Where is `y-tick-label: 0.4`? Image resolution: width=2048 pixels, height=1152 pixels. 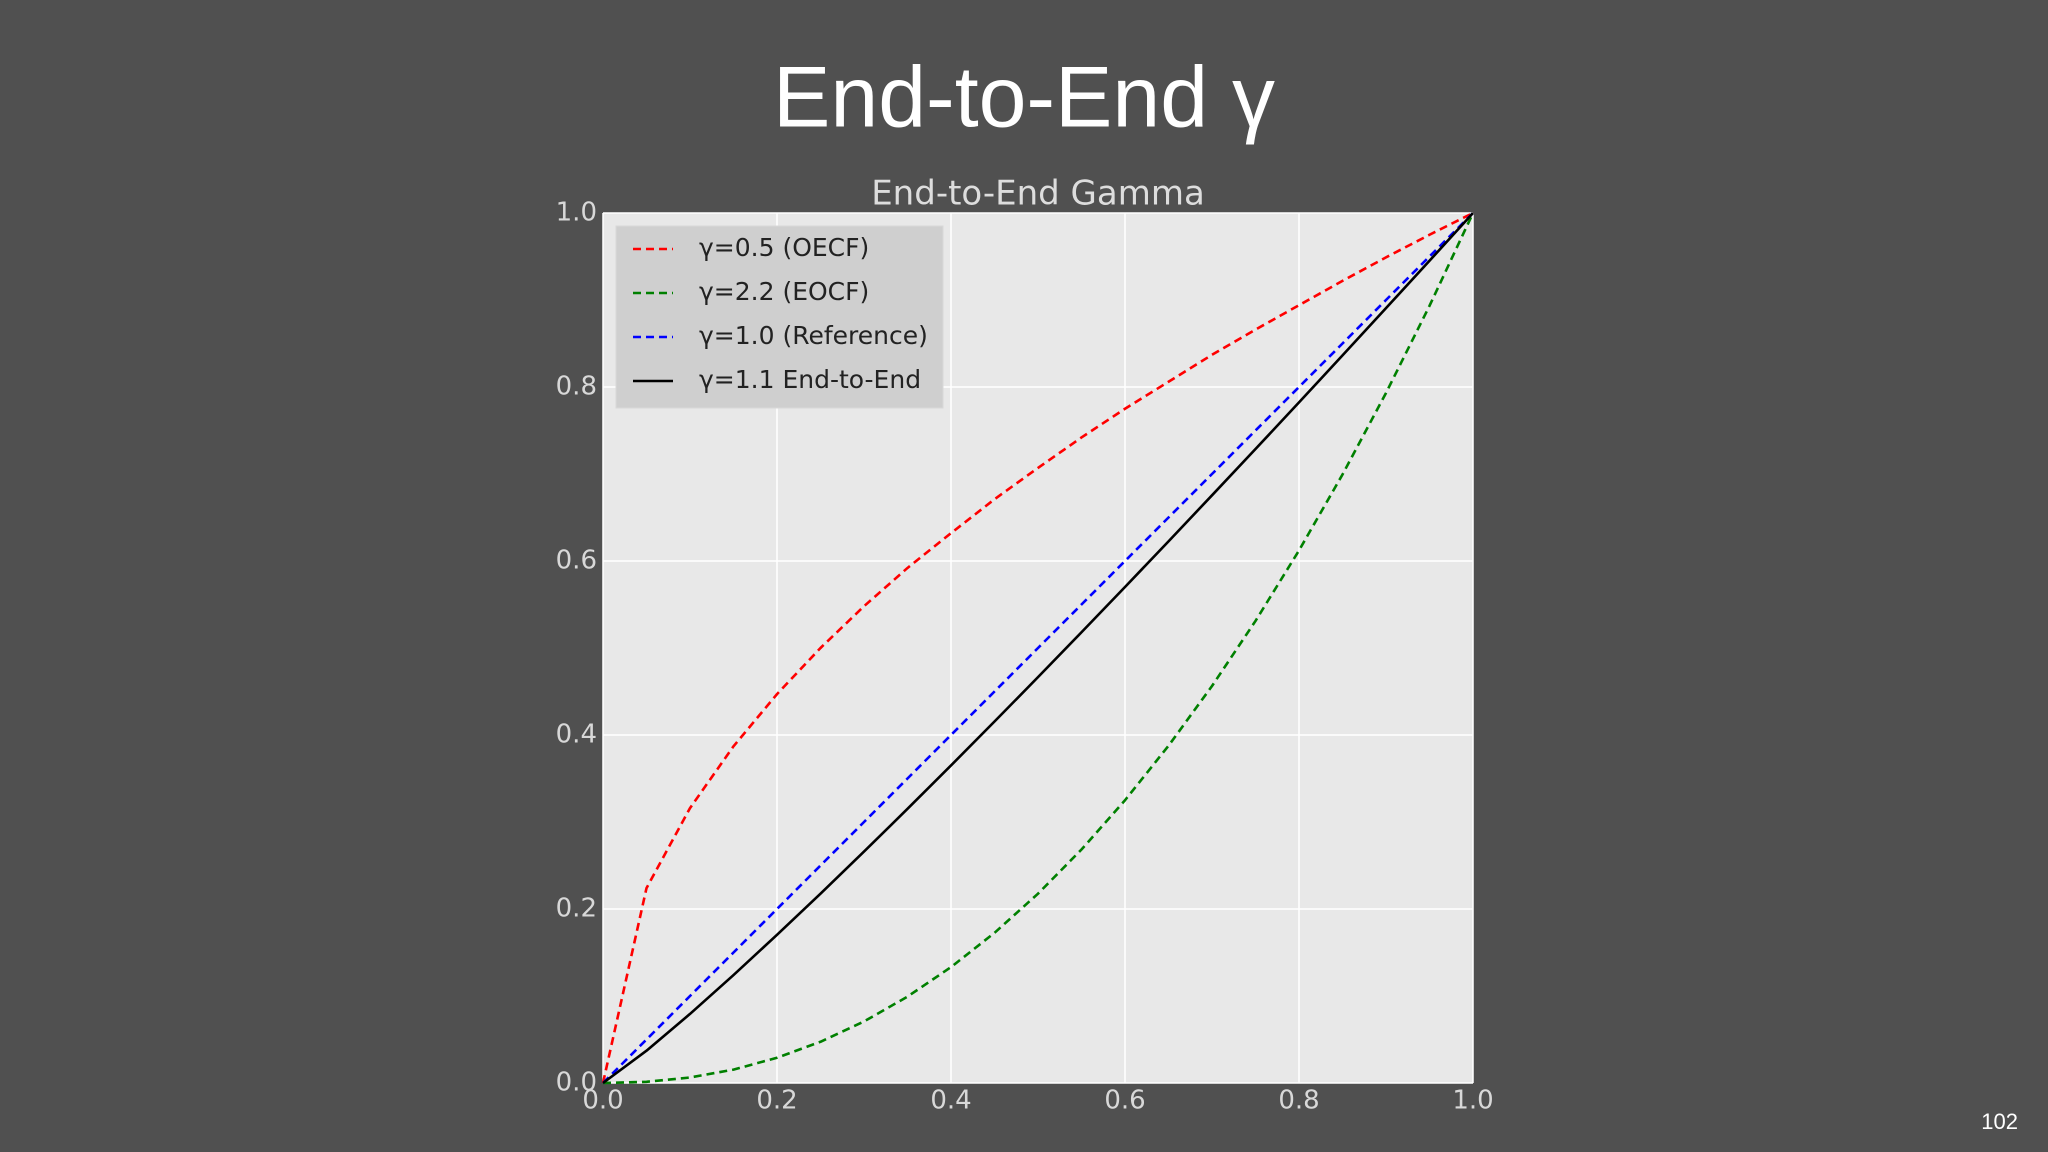
y-tick-label: 0.4 is located at coordinates (576, 735).